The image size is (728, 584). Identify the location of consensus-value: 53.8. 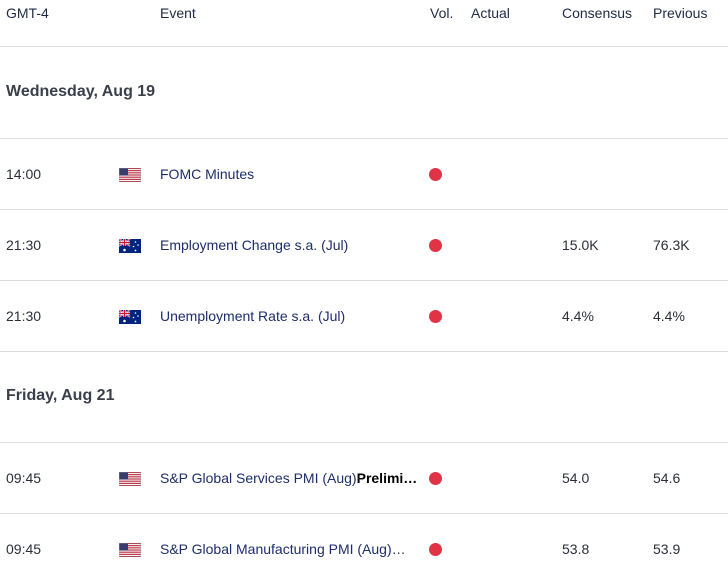
(576, 549).